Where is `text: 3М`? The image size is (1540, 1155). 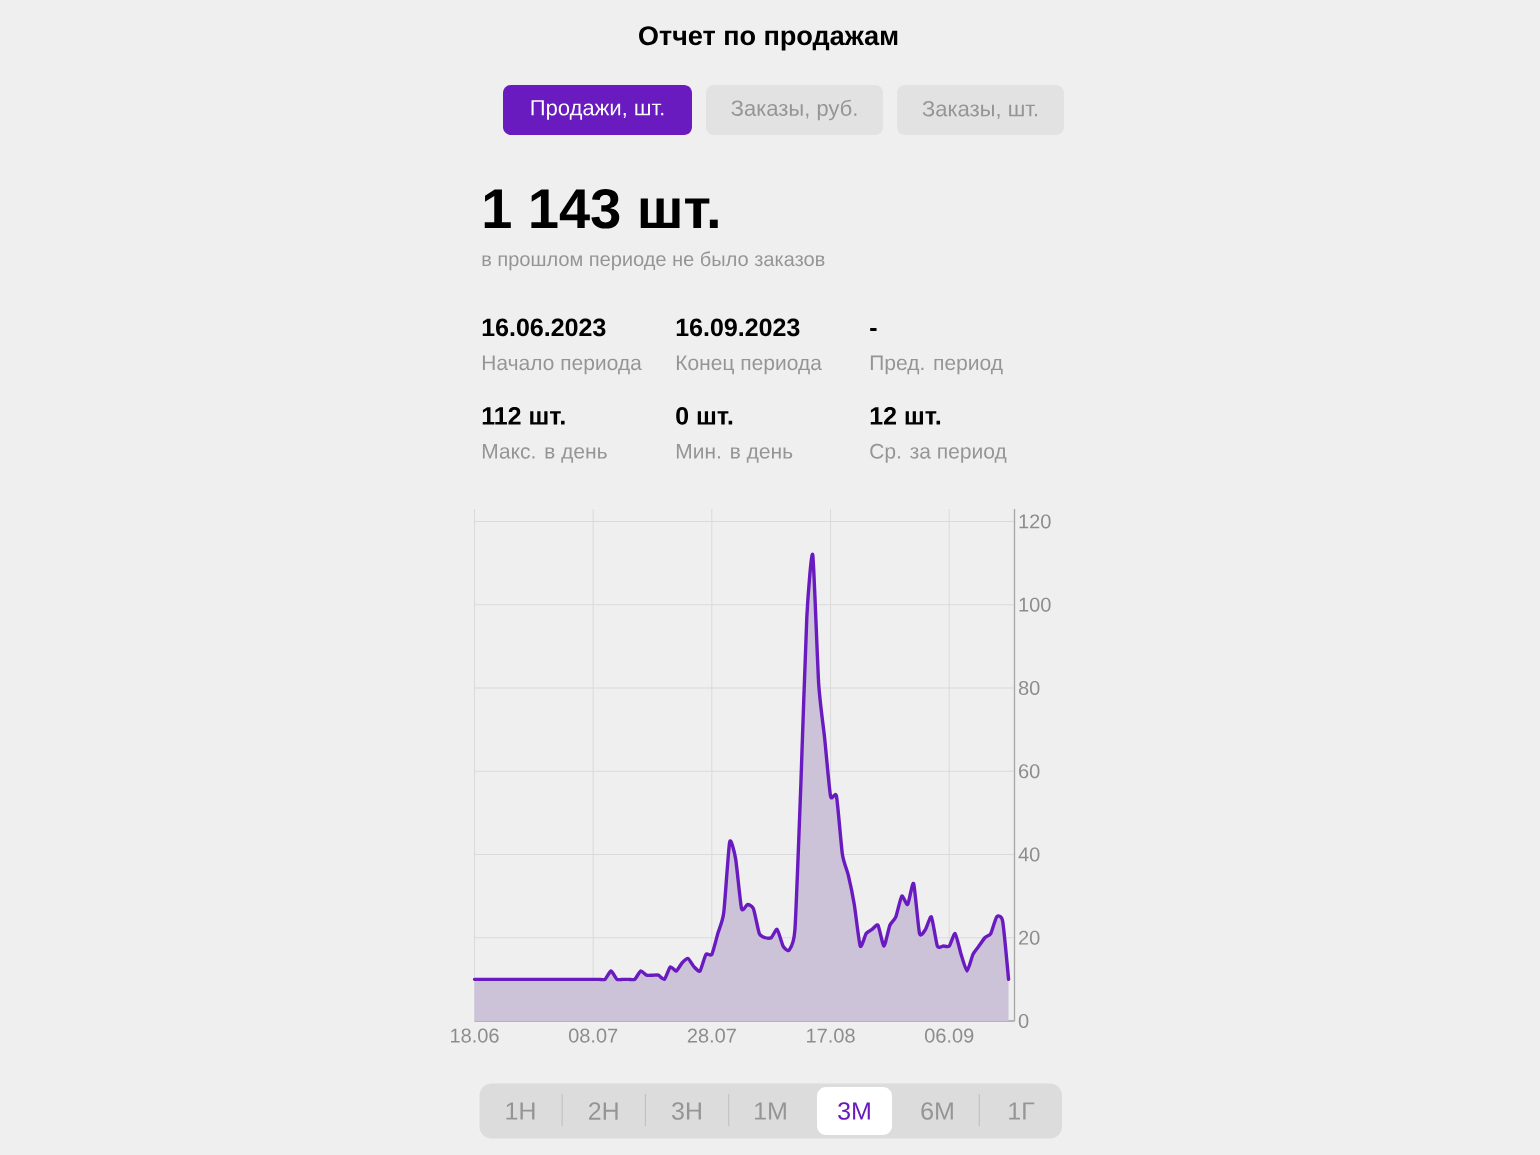 text: 3М is located at coordinates (854, 1111).